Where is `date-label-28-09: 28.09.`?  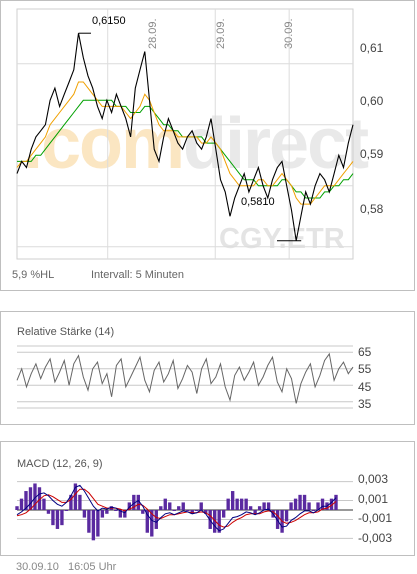 date-label-28-09: 28.09. is located at coordinates (153, 33).